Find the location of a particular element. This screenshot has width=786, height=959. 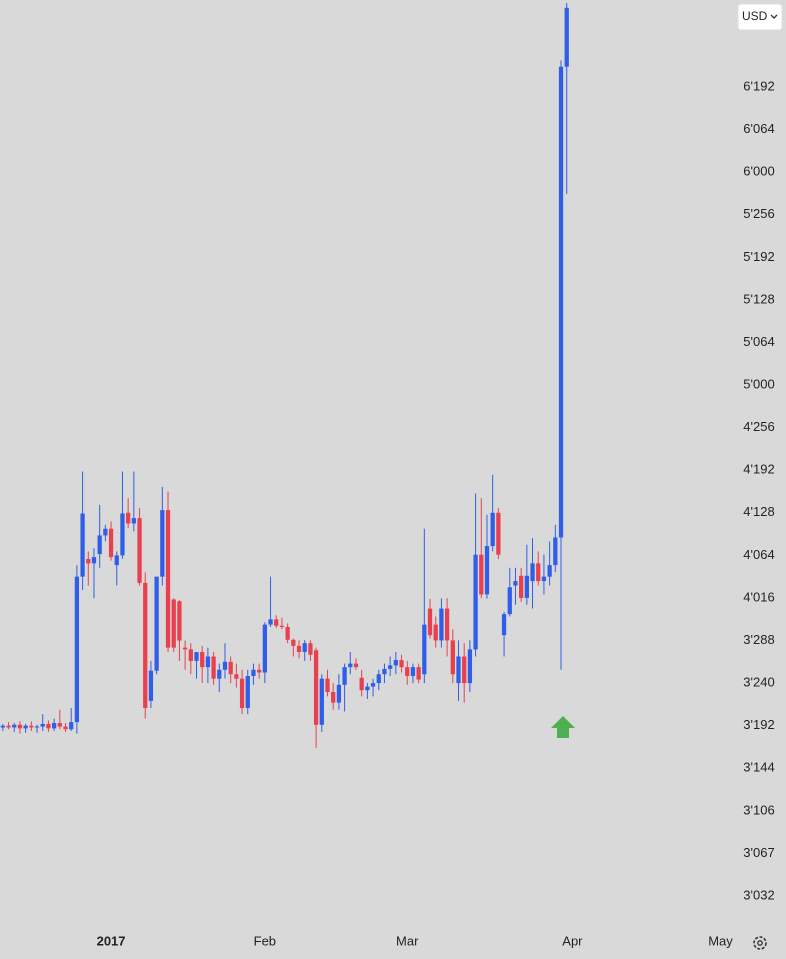

y-tick-label: 3'192 is located at coordinates (758, 724).